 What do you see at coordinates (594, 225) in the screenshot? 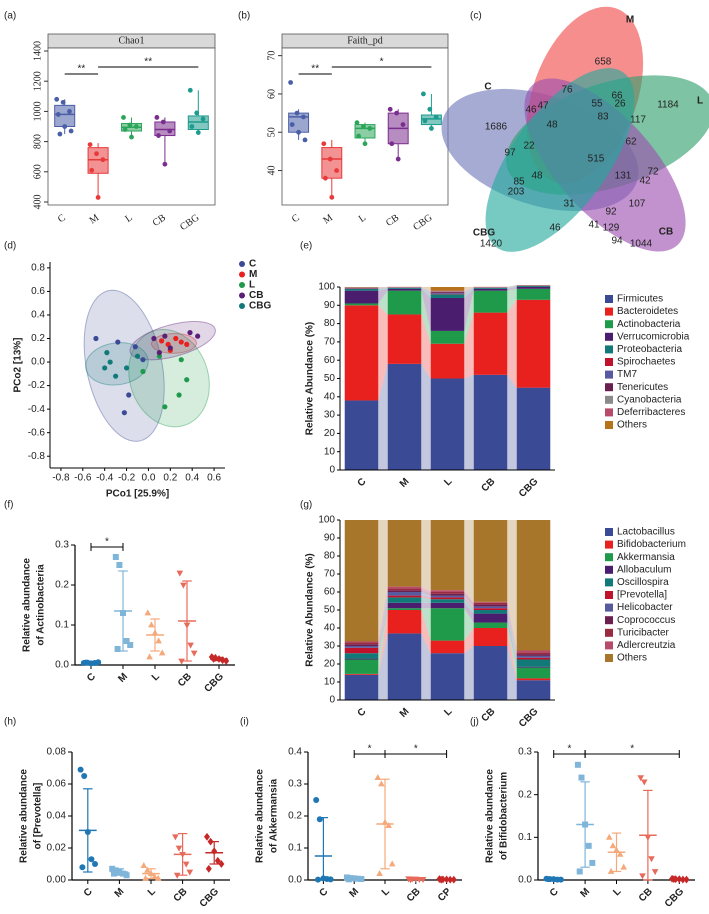
I see `region-count: 41` at bounding box center [594, 225].